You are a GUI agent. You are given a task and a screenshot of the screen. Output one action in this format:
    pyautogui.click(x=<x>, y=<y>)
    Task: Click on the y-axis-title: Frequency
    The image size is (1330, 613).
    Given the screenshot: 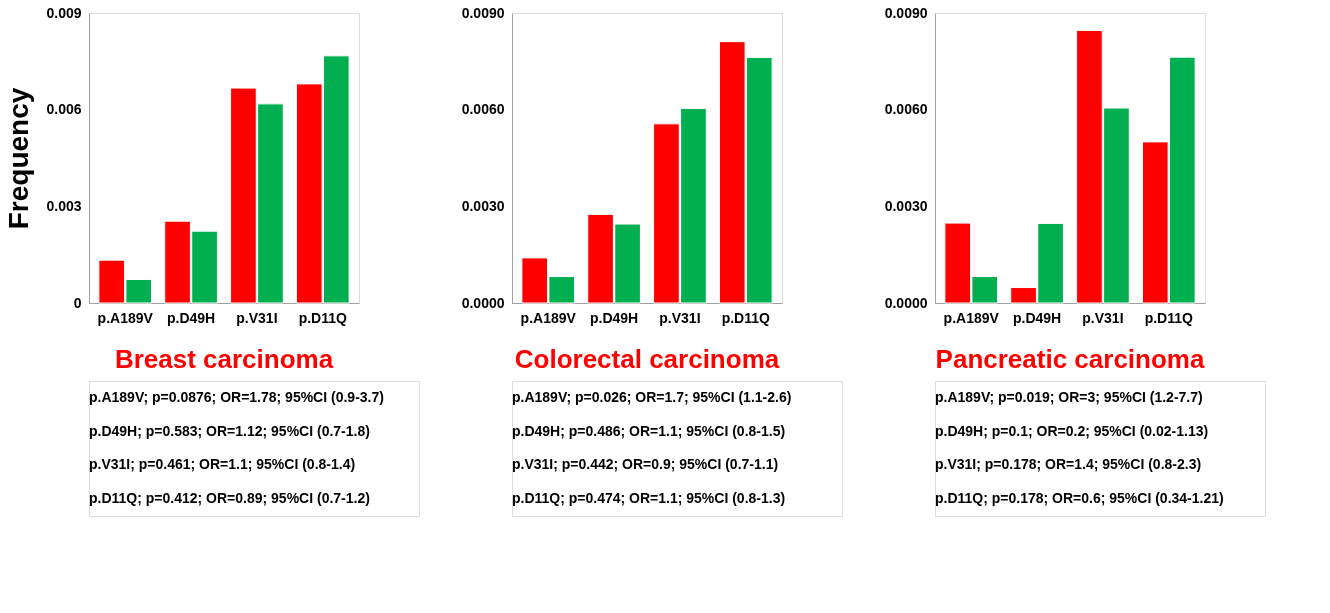 What is the action you would take?
    pyautogui.click(x=19, y=158)
    